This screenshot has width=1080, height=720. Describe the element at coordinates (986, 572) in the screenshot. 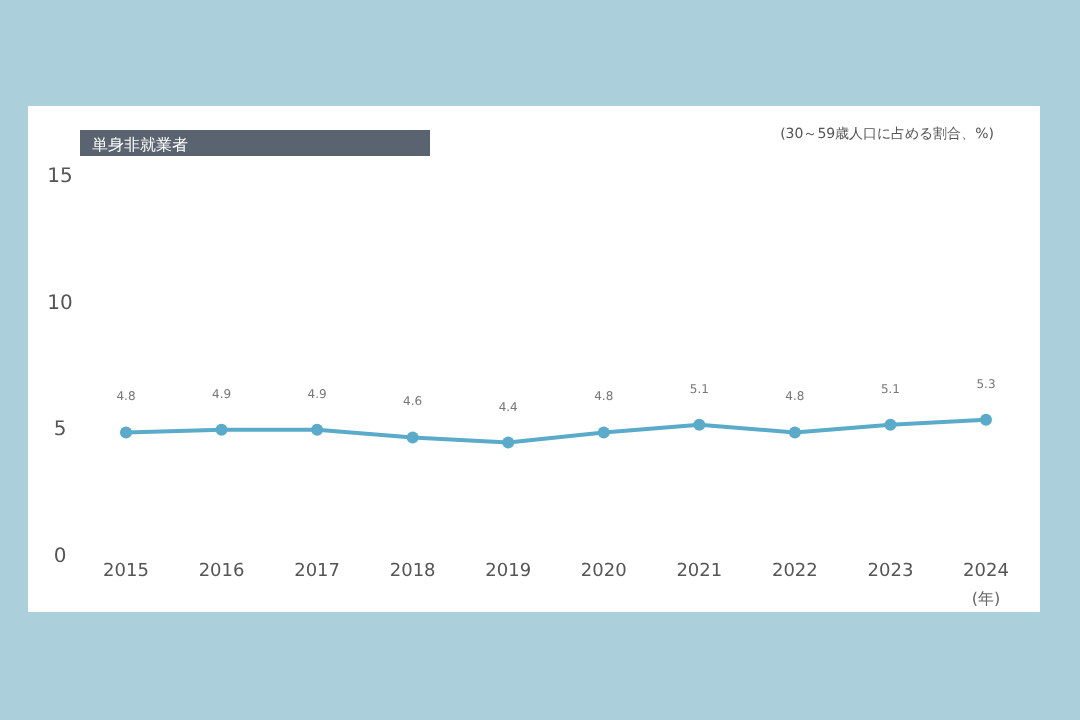

I see `x-tick-label: 2024` at that location.